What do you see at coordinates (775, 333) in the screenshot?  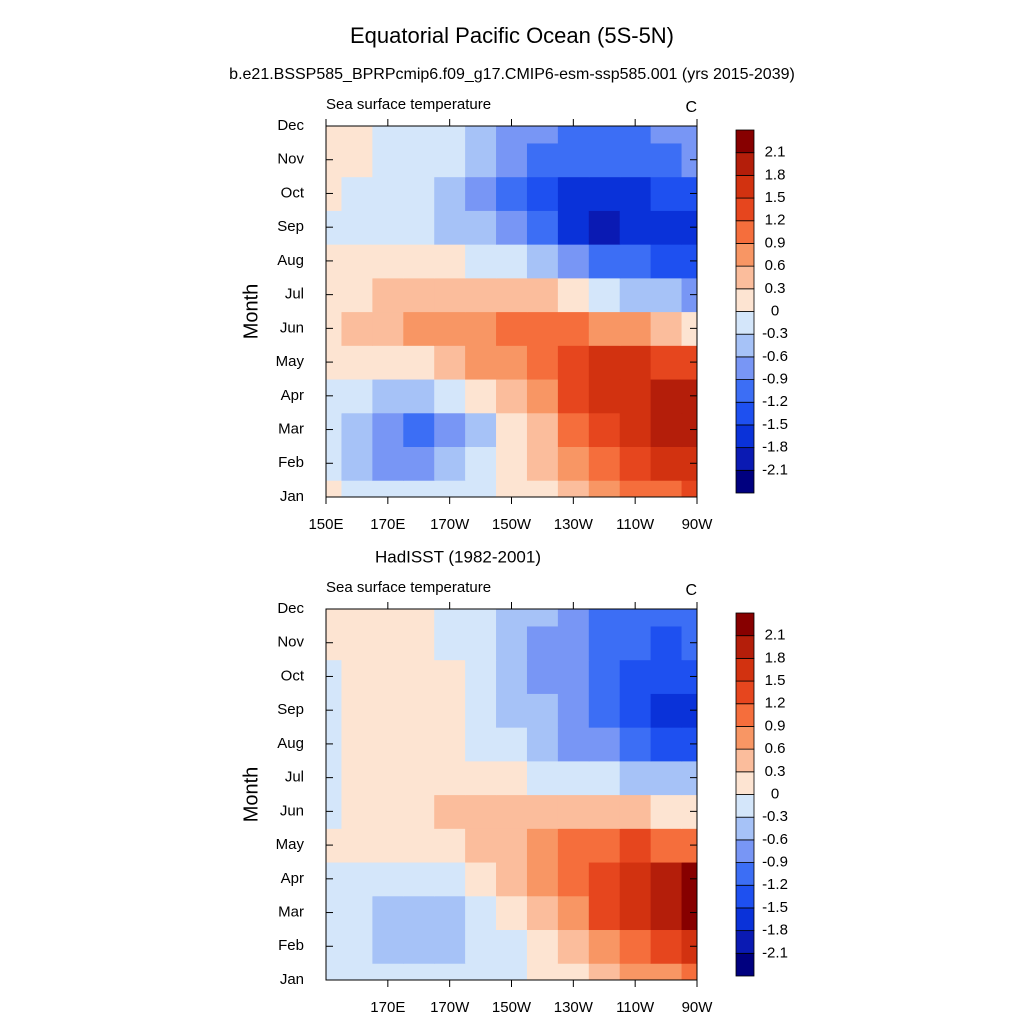 I see `colorbar-label: -0.3` at bounding box center [775, 333].